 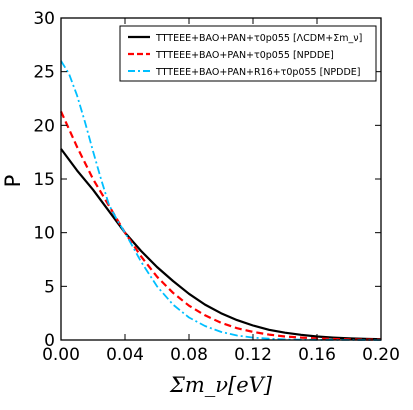 What do you see at coordinates (258, 72) in the screenshot?
I see `legend-label-2: TTTEEE+BAO+PAN+R16+τ0p055 [NPDDE]` at bounding box center [258, 72].